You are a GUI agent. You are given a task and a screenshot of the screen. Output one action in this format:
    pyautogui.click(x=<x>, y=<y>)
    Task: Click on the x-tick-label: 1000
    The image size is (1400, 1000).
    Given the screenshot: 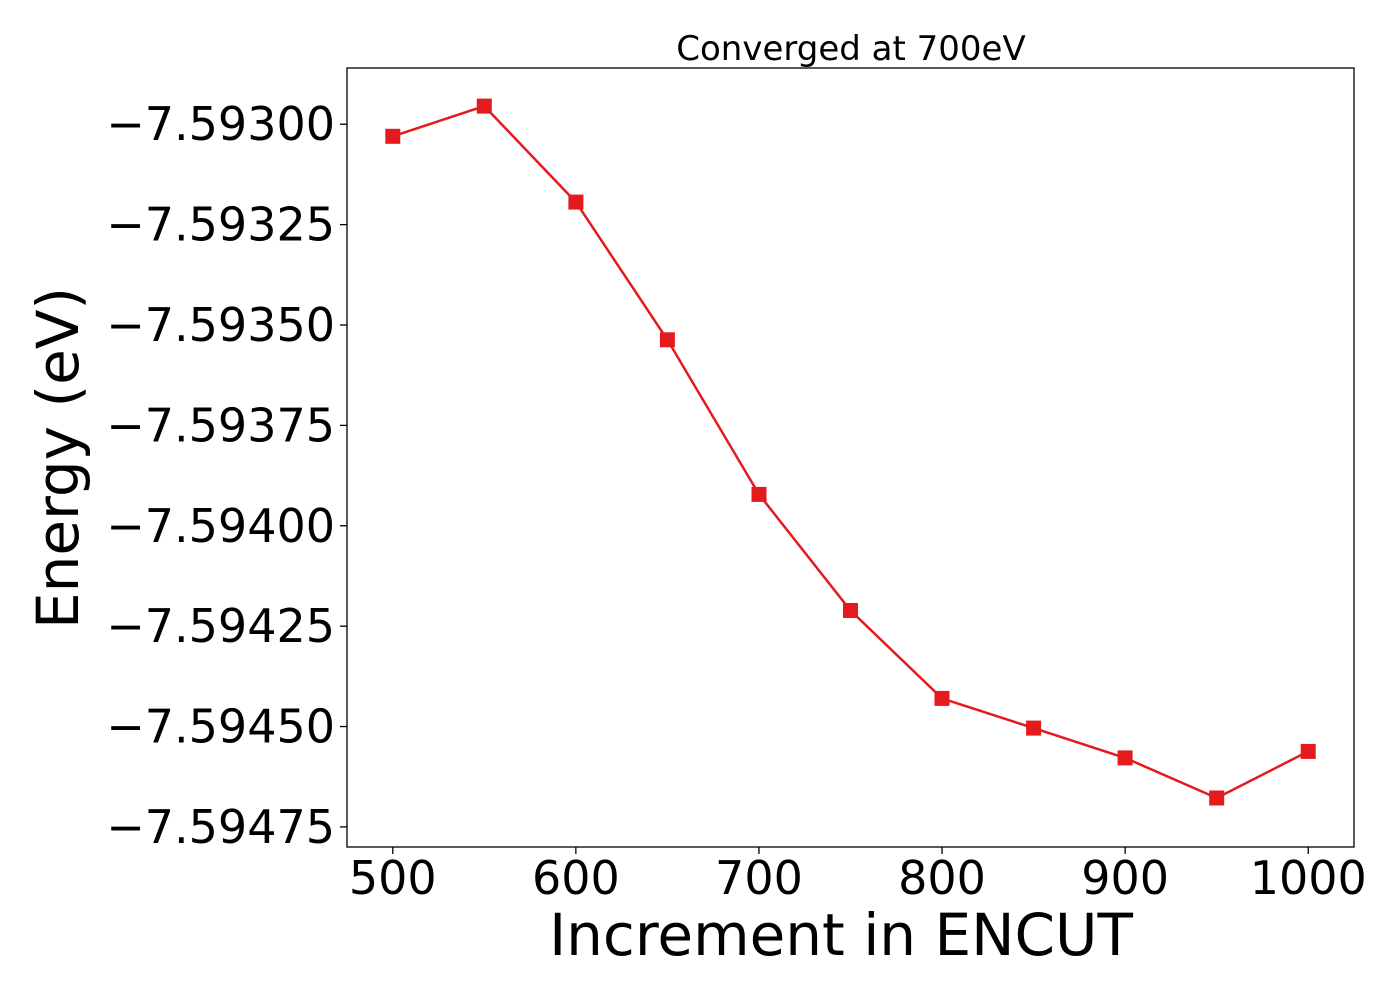 What is the action you would take?
    pyautogui.click(x=1308, y=878)
    